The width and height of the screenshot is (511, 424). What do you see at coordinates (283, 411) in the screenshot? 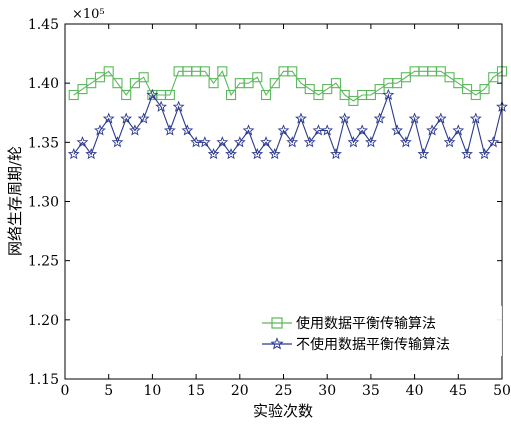
I see `x-axis-label: 实验次数` at bounding box center [283, 411].